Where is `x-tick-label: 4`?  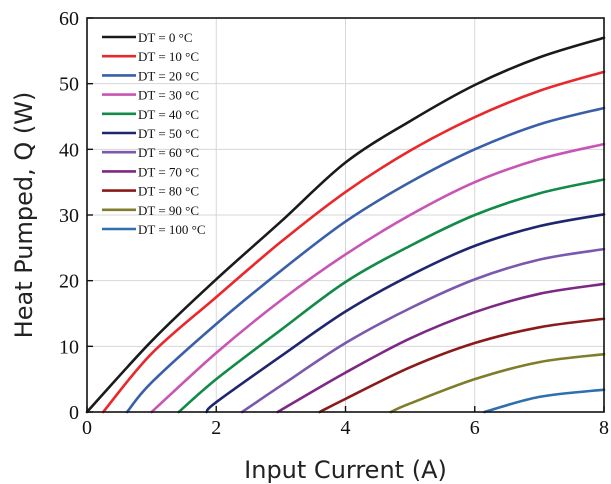
x-tick-label: 4 is located at coordinates (346, 428).